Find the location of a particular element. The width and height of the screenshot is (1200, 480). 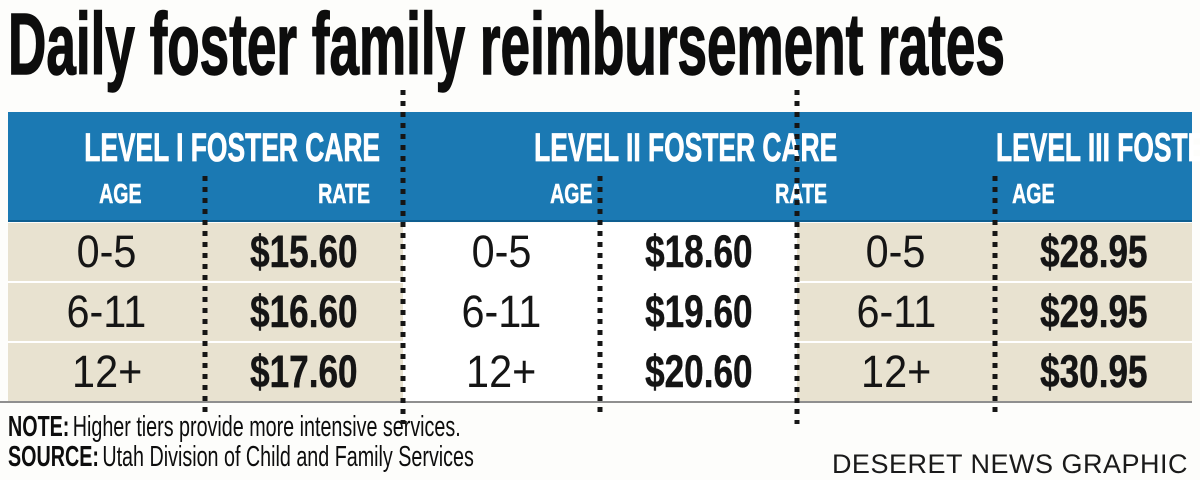

rate-cell: $28.95 is located at coordinates (1093, 252).